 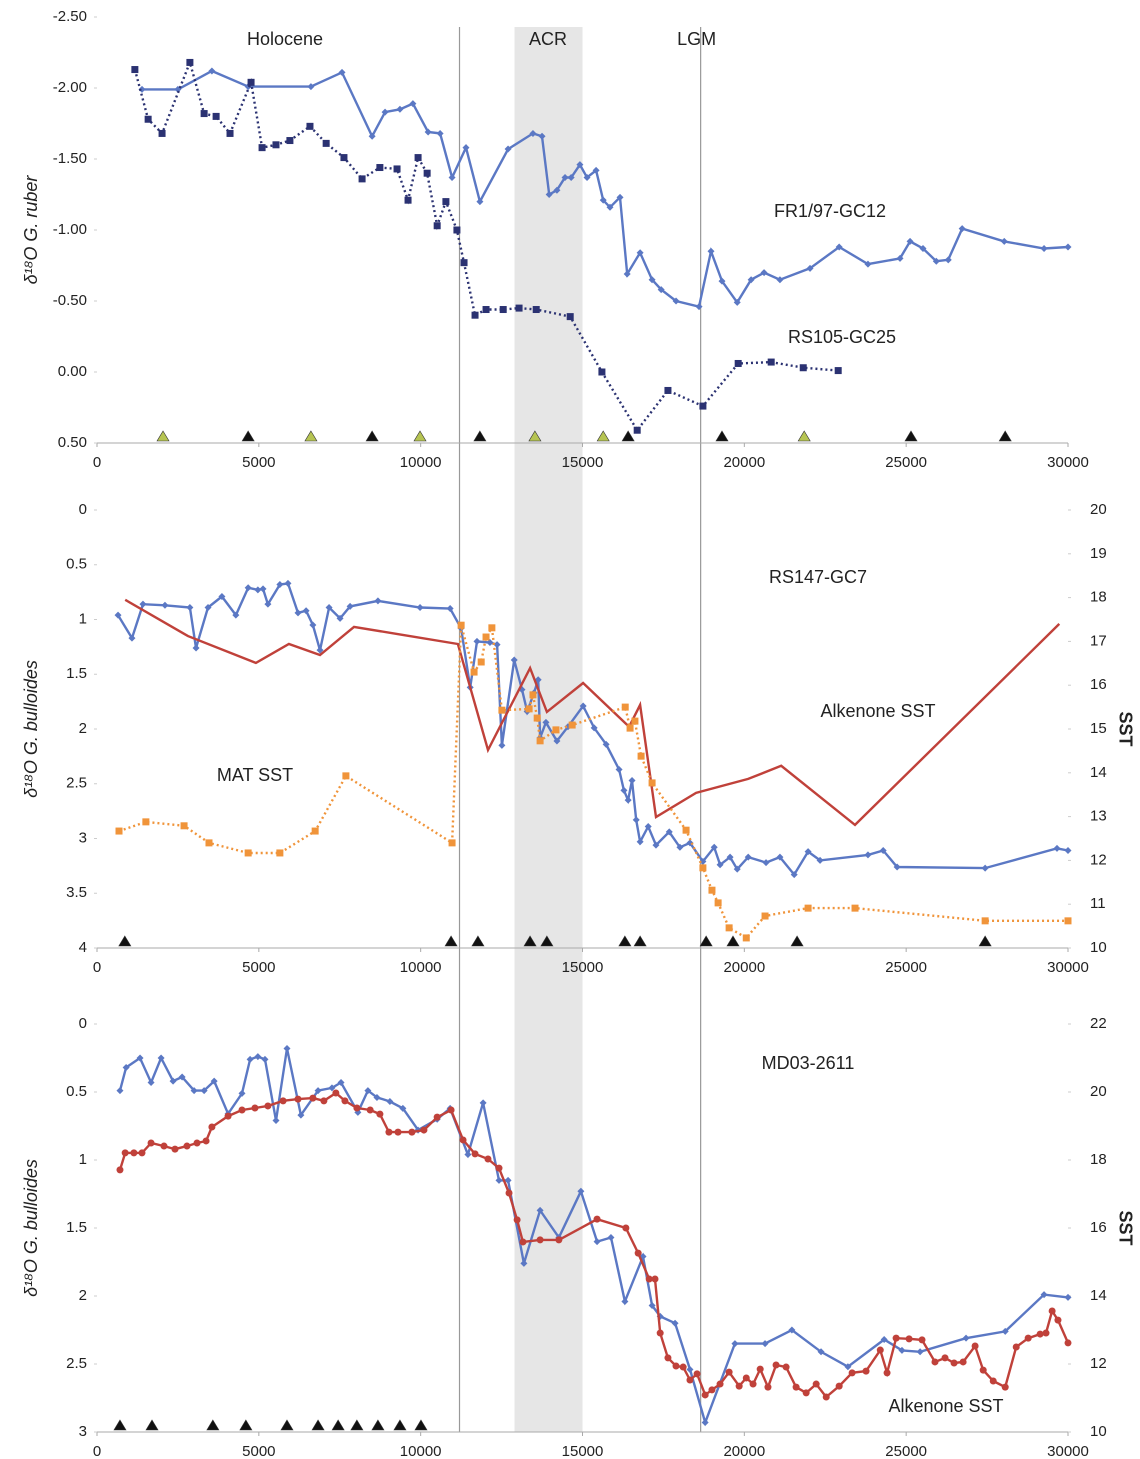 What do you see at coordinates (258, 967) in the screenshot?
I see `x-tick-label: 5000` at bounding box center [258, 967].